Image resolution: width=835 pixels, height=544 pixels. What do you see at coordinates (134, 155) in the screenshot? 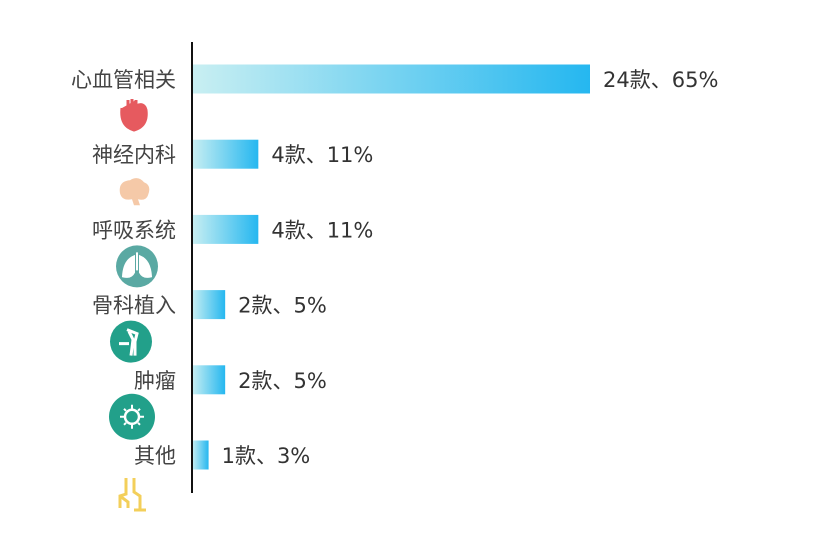
I see `category-label: 神经内科` at bounding box center [134, 155].